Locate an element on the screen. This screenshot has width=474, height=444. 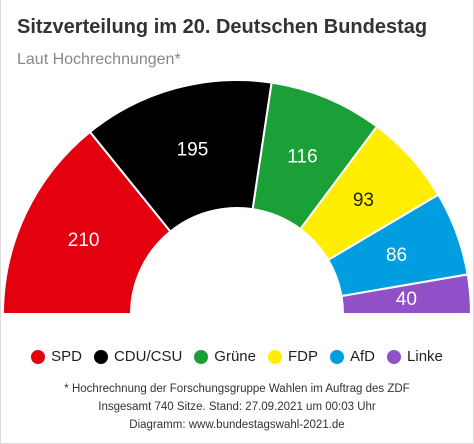
legend-label: AfD is located at coordinates (363, 356).